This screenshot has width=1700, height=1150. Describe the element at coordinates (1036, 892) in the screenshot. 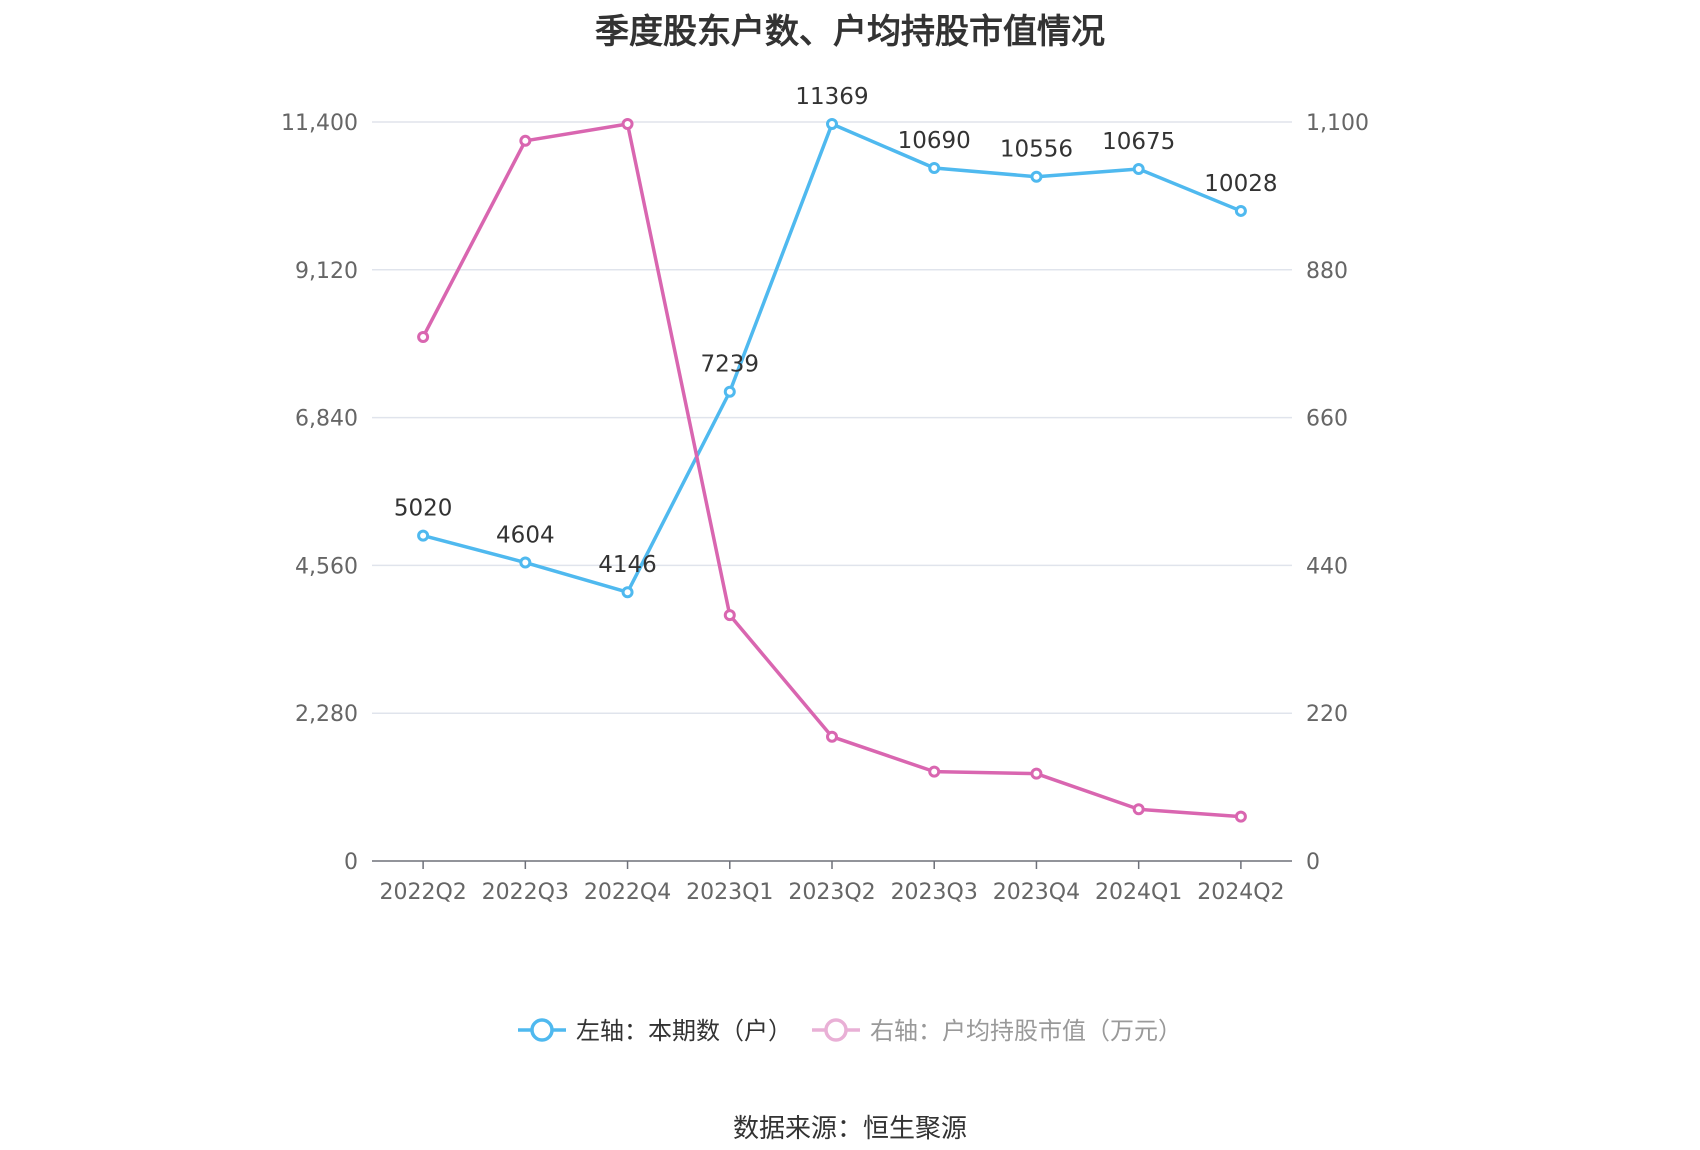

I see `x-axis-tick-label: 2023Q4` at that location.